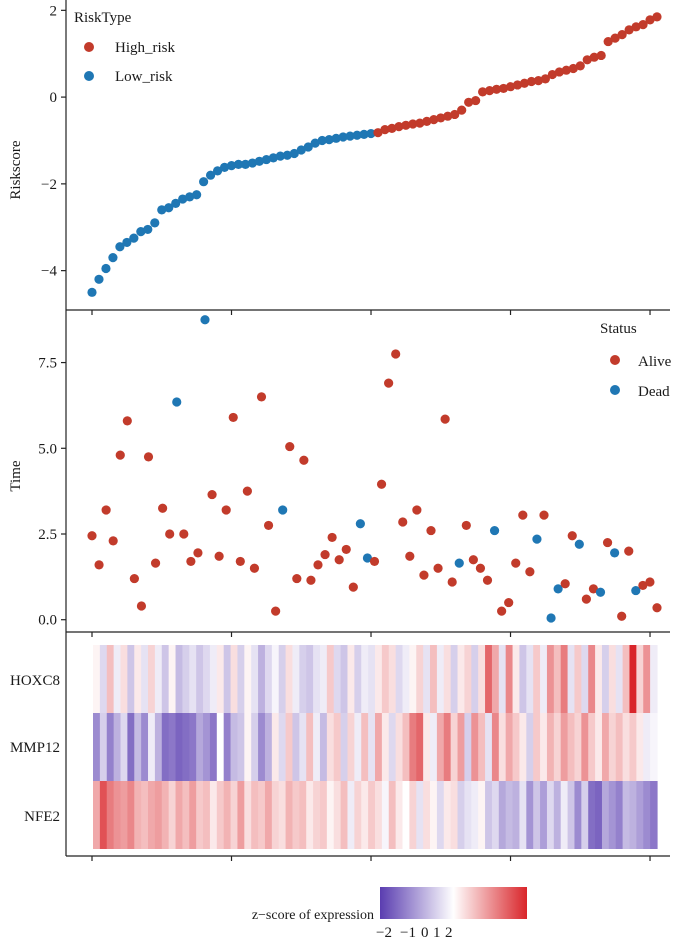 The width and height of the screenshot is (699, 940). What do you see at coordinates (35, 748) in the screenshot?
I see `heatmap-row-label-mmp12: MMP12` at bounding box center [35, 748].